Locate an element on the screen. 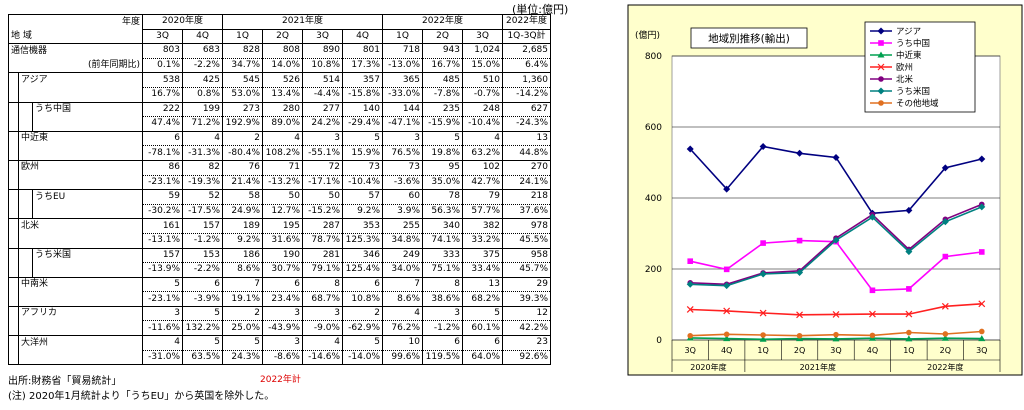  yoy-cell: 19.1% is located at coordinates (242, 299).